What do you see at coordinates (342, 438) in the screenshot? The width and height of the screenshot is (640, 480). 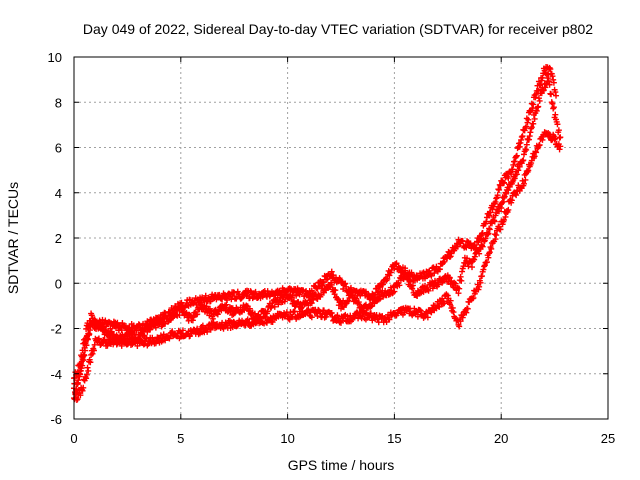 I see `x-tick-labels: 0 5 10 15 20 25` at bounding box center [342, 438].